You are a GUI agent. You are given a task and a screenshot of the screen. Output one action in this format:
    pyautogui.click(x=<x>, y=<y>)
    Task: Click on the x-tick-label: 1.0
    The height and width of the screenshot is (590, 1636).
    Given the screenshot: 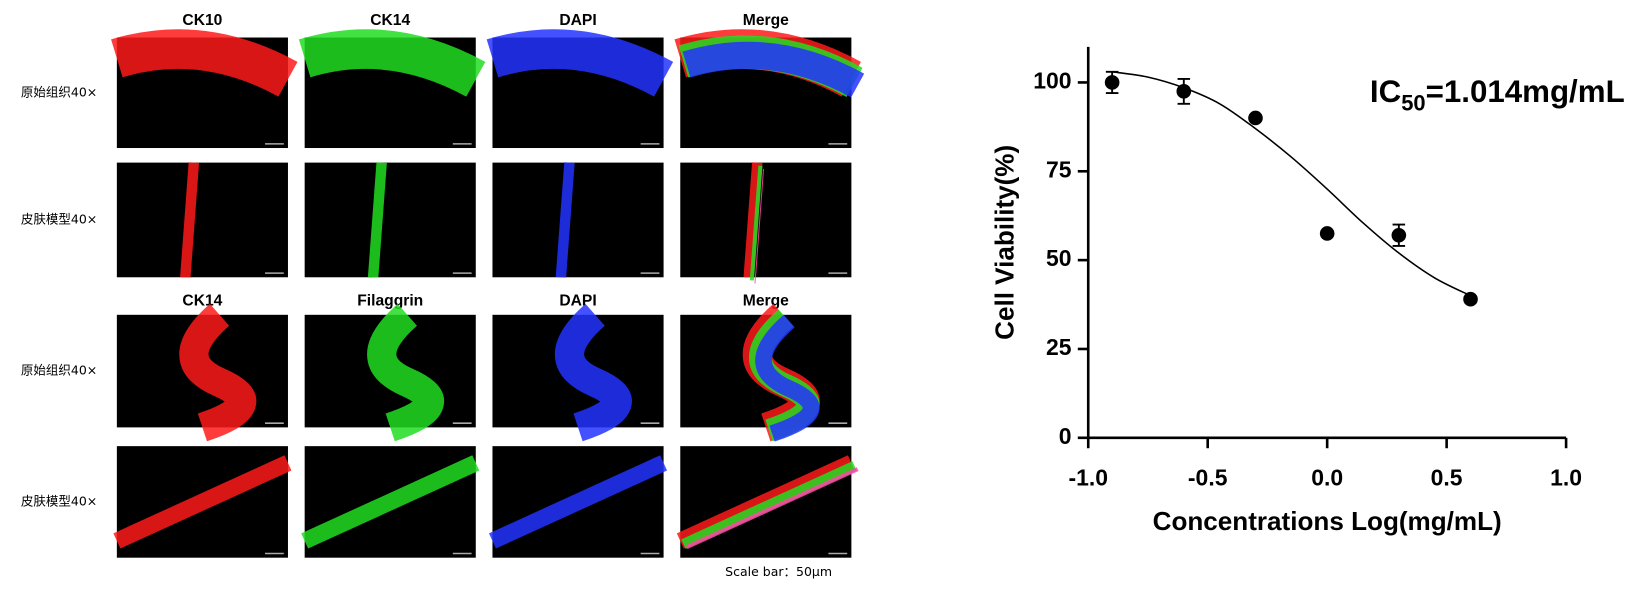 What is the action you would take?
    pyautogui.click(x=1566, y=478)
    